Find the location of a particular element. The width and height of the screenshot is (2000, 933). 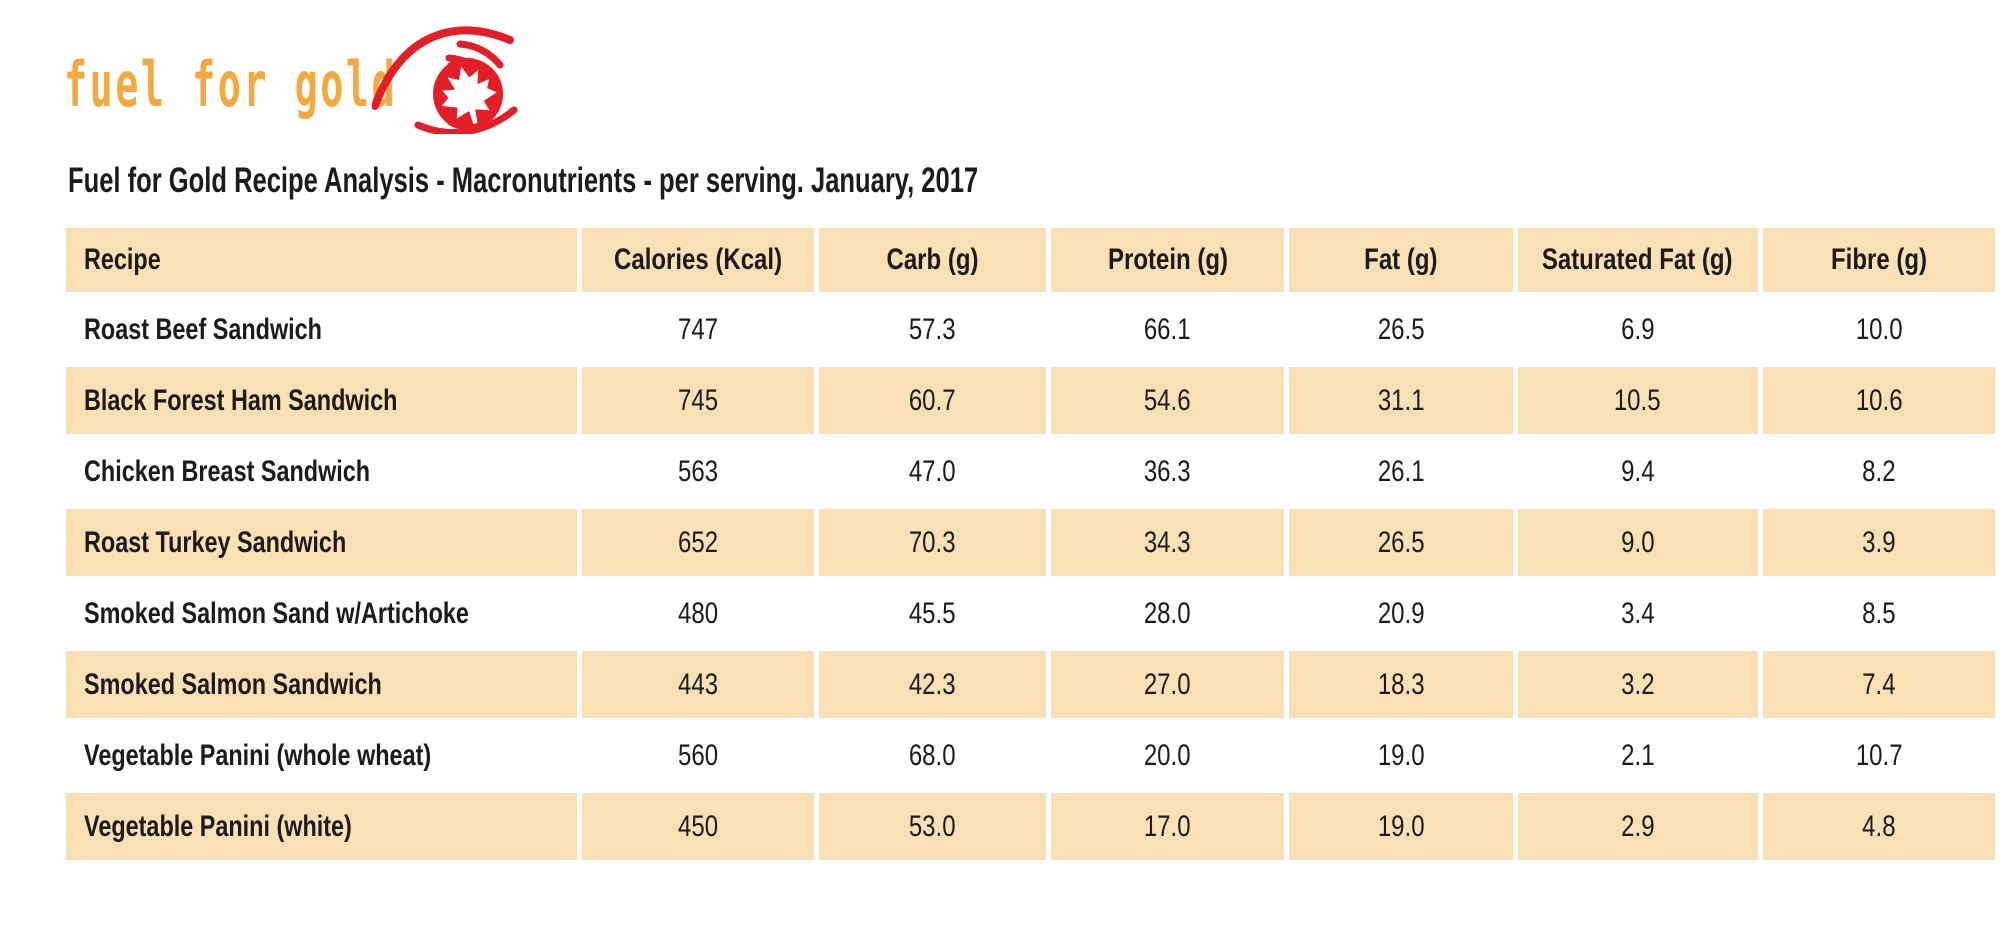

saturated-fat-cell: 3.2 is located at coordinates (1637, 684).